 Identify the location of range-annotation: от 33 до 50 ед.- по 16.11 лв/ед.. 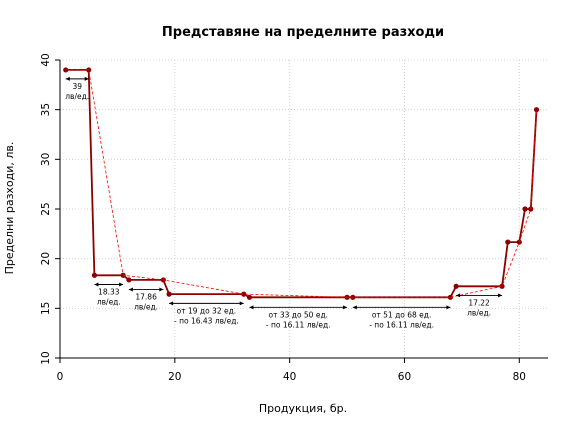
(298, 317).